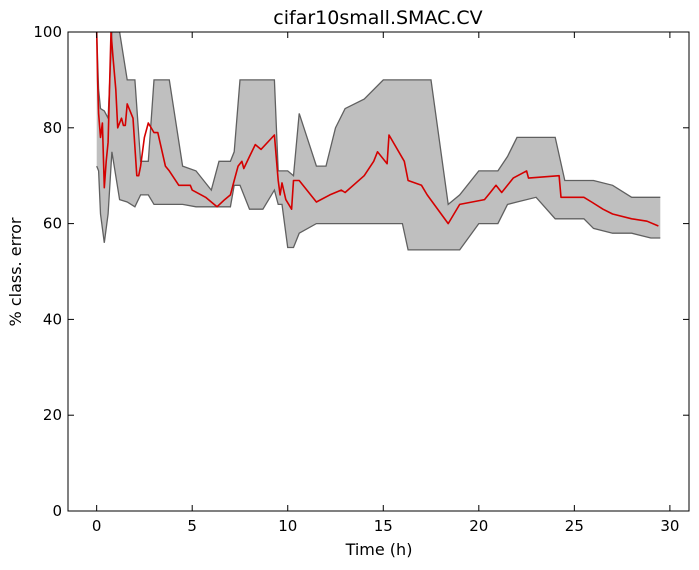 The image size is (699, 570). Describe the element at coordinates (52, 224) in the screenshot. I see `y-tick-label: 60` at that location.